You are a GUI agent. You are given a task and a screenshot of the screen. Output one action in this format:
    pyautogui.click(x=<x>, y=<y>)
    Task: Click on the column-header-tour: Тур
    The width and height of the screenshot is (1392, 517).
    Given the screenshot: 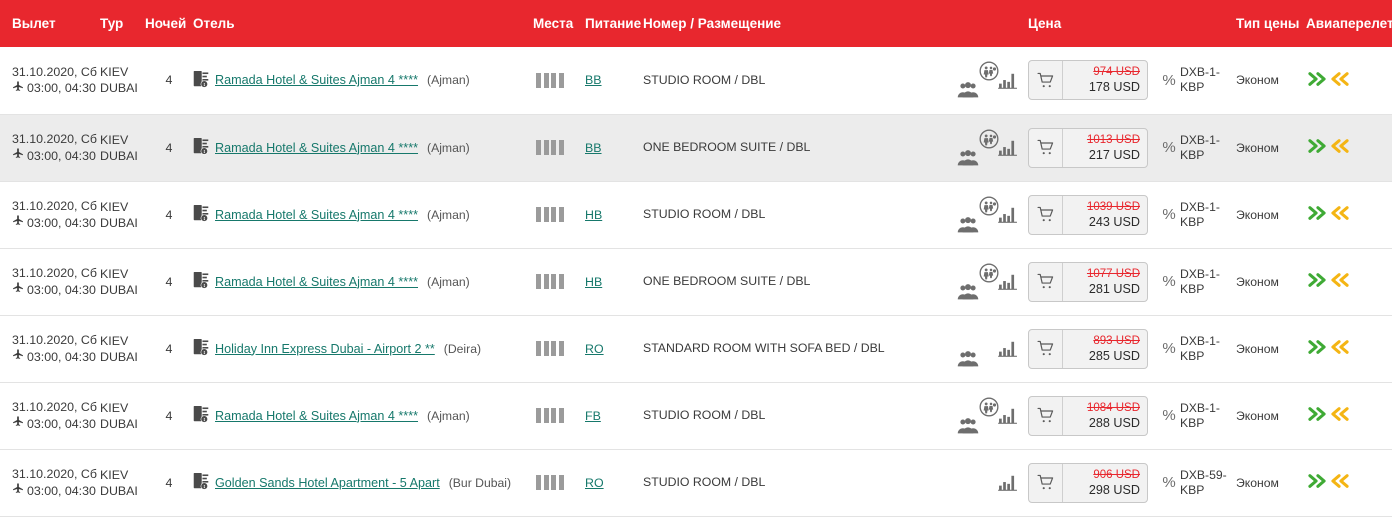 What is the action you would take?
    pyautogui.click(x=112, y=23)
    